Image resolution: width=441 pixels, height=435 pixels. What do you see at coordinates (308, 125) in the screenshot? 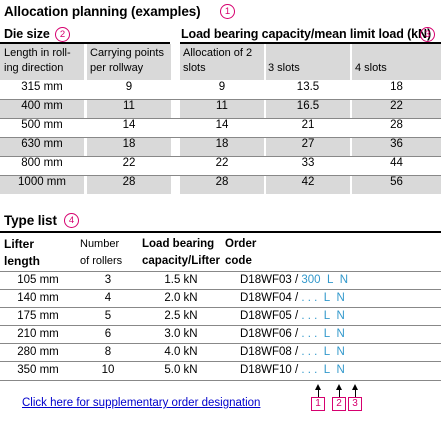
I see `alloc-3slots: 21` at bounding box center [308, 125].